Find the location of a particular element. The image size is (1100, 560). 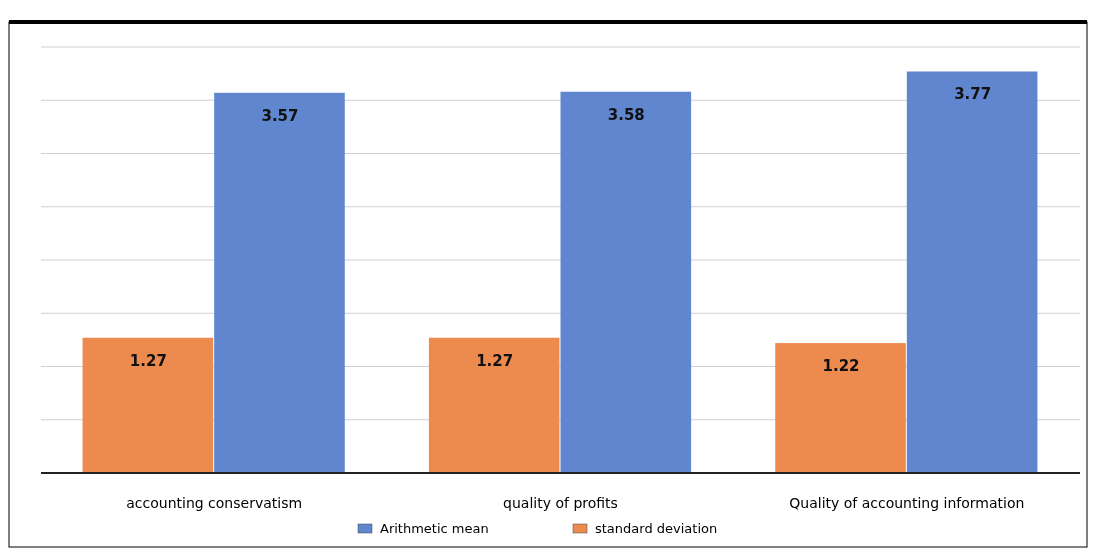

data-label: 1.22 is located at coordinates (841, 366).